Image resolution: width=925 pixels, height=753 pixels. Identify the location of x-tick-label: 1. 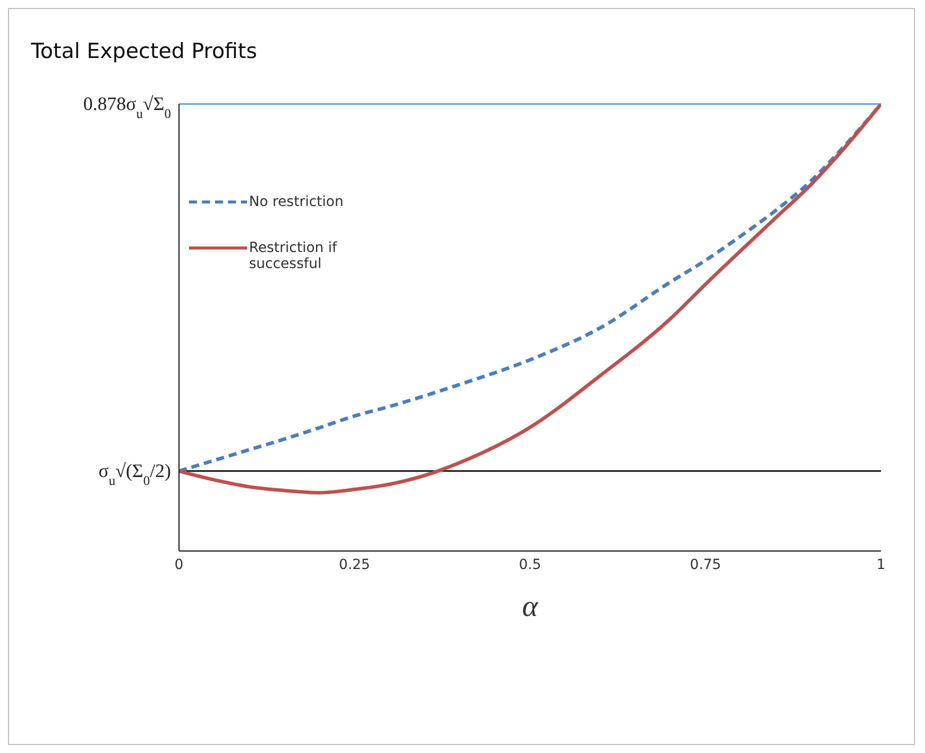
(881, 564).